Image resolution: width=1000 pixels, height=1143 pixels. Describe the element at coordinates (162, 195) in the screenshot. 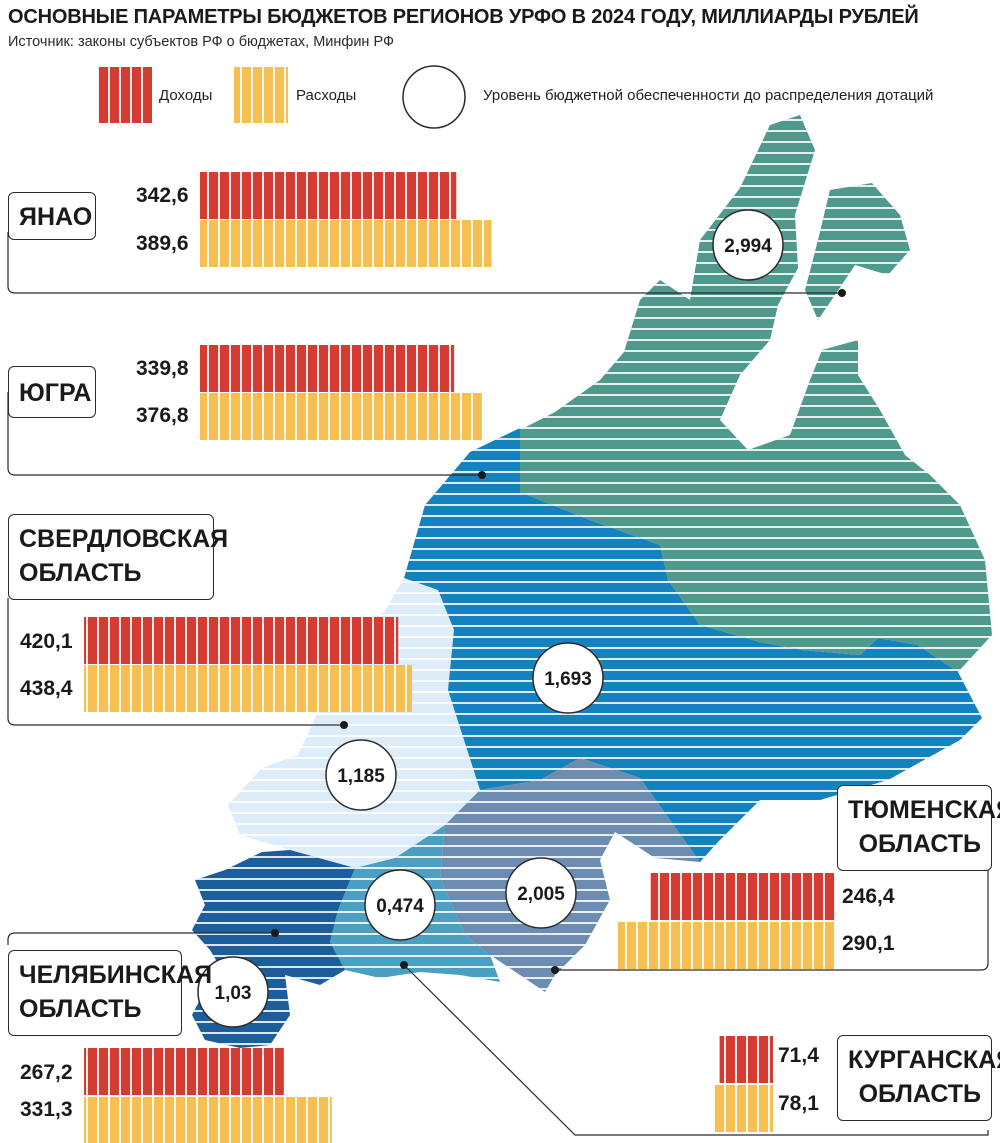

I see `income-value-yanao: 342,6` at that location.